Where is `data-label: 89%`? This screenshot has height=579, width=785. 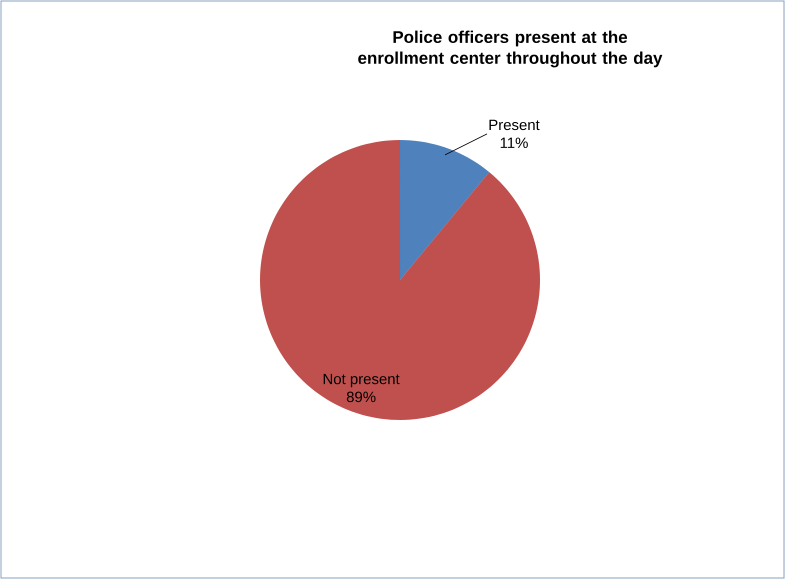 data-label: 89% is located at coordinates (361, 397).